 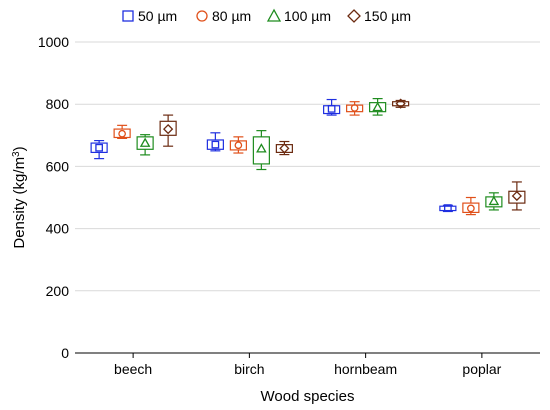 I want to click on legend-item-0: 50 µm, so click(x=149, y=16).